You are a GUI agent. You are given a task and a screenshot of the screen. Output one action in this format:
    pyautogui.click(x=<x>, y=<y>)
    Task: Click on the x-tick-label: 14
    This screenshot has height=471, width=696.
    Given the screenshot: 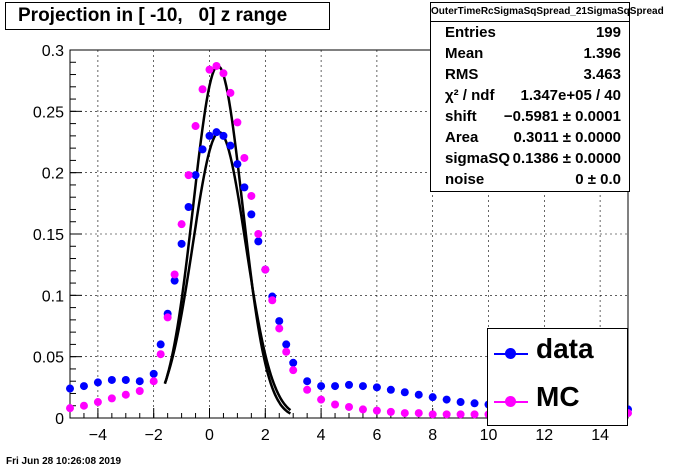 What is the action you would take?
    pyautogui.click(x=600, y=435)
    